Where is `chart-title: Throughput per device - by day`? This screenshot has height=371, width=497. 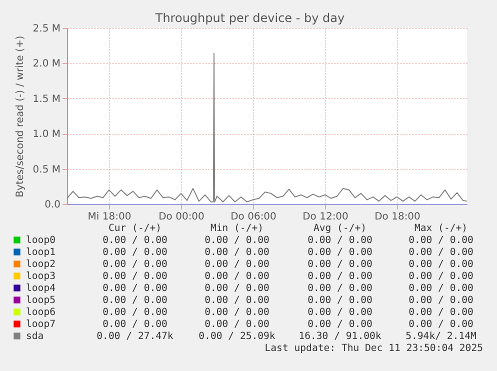
chart-title: Throughput per device - by day is located at coordinates (249, 18).